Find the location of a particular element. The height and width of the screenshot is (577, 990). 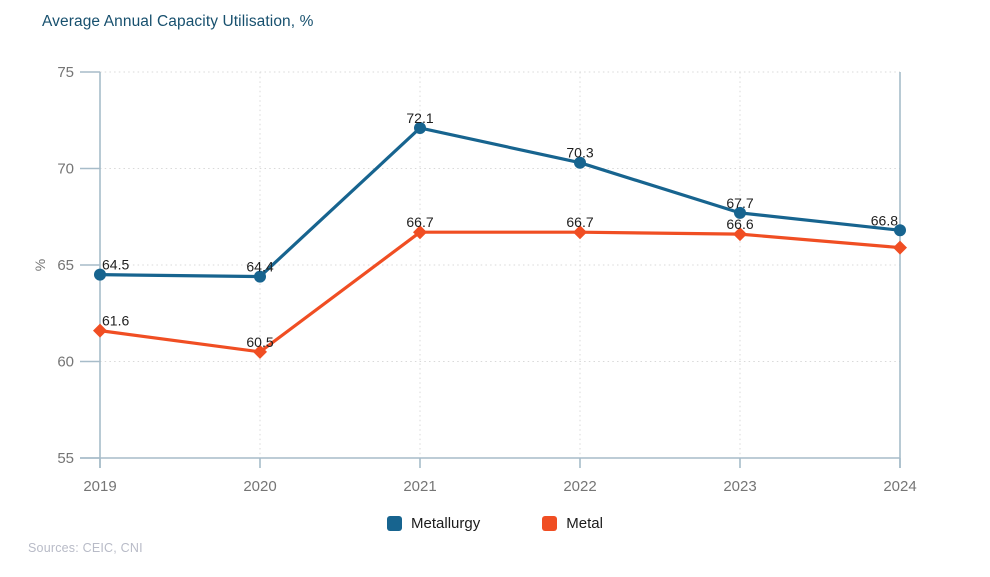

data-point-metallurgy-2021 is located at coordinates (420, 127).